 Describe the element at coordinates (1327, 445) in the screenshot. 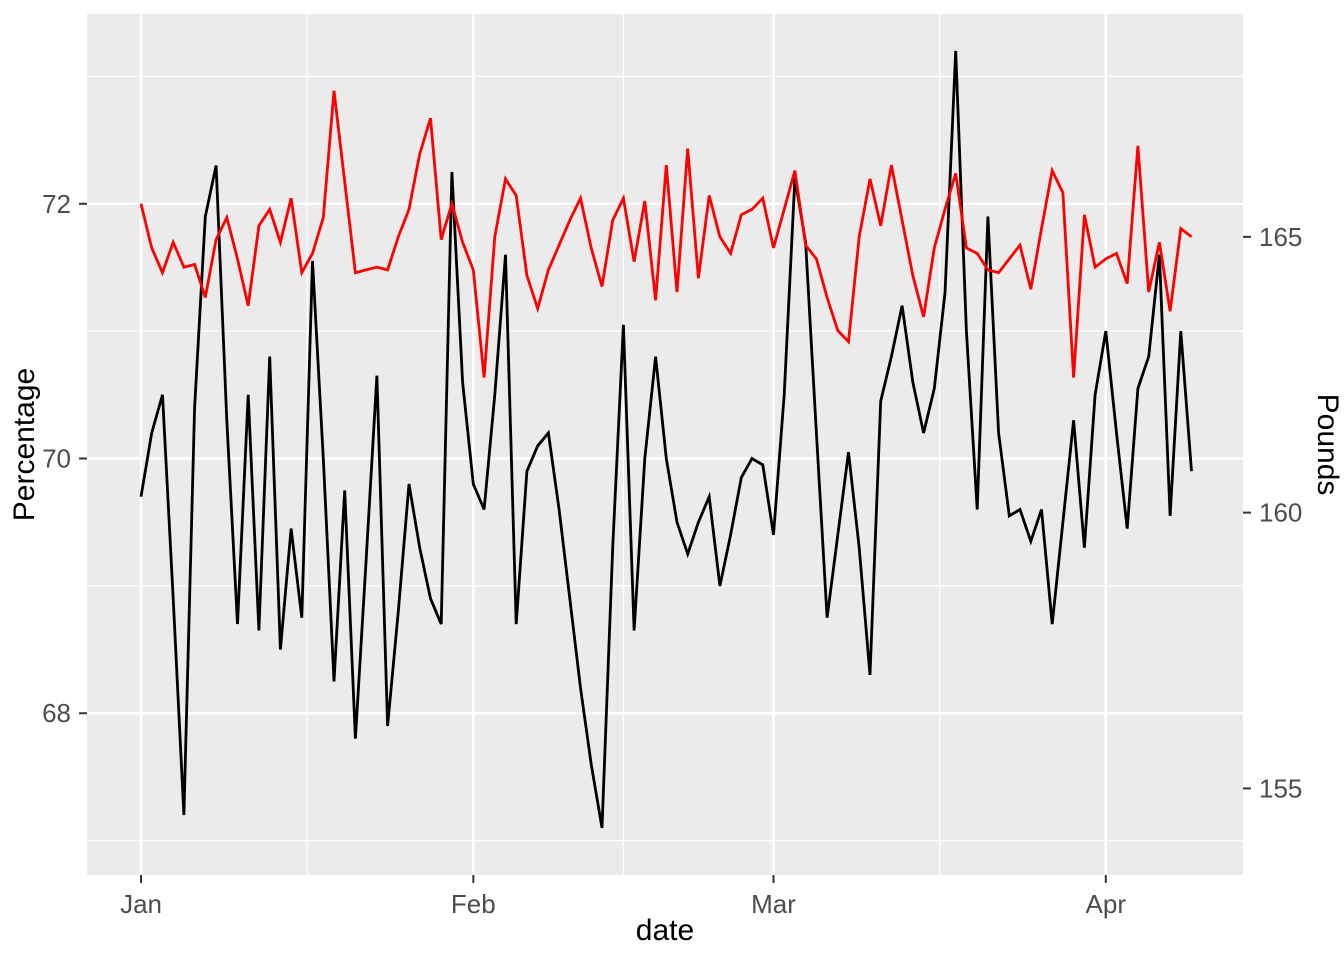

I see `right-axis-title: Pounds` at that location.